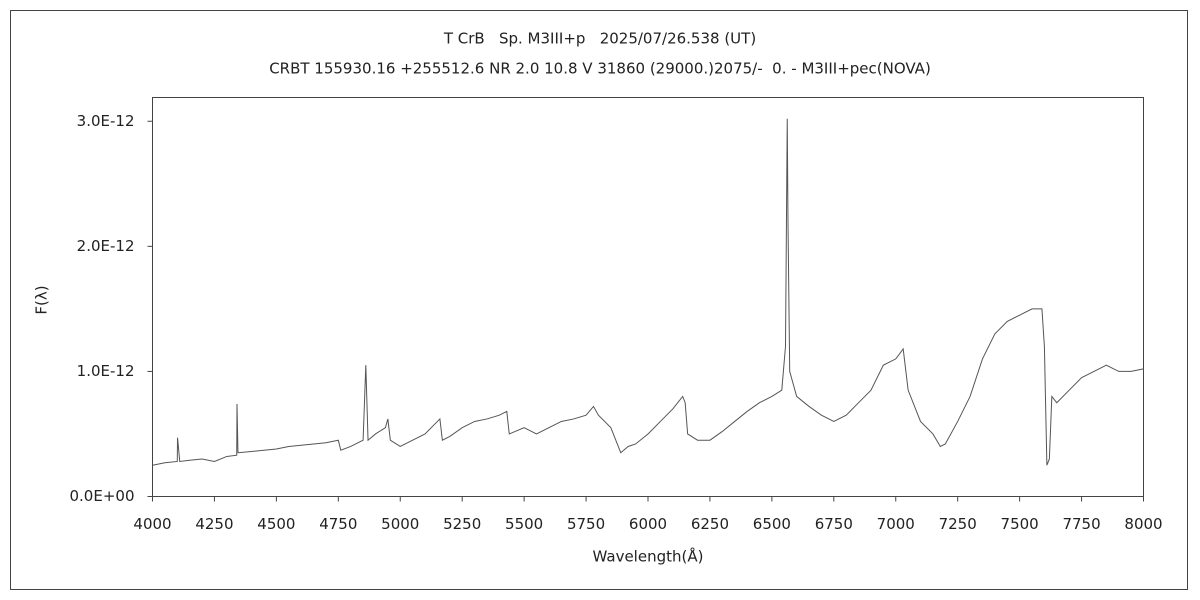 The height and width of the screenshot is (600, 1200). Describe the element at coordinates (586, 524) in the screenshot. I see `x-tick-label: 5750` at that location.